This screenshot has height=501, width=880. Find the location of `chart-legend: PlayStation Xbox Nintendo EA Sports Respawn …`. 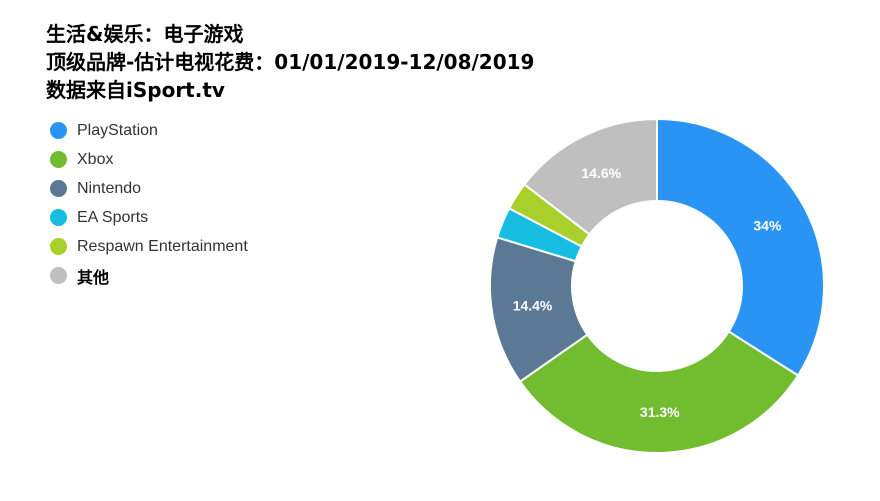

chart-legend: PlayStation Xbox Nintendo EA Sports Respawn … is located at coordinates (149, 203).